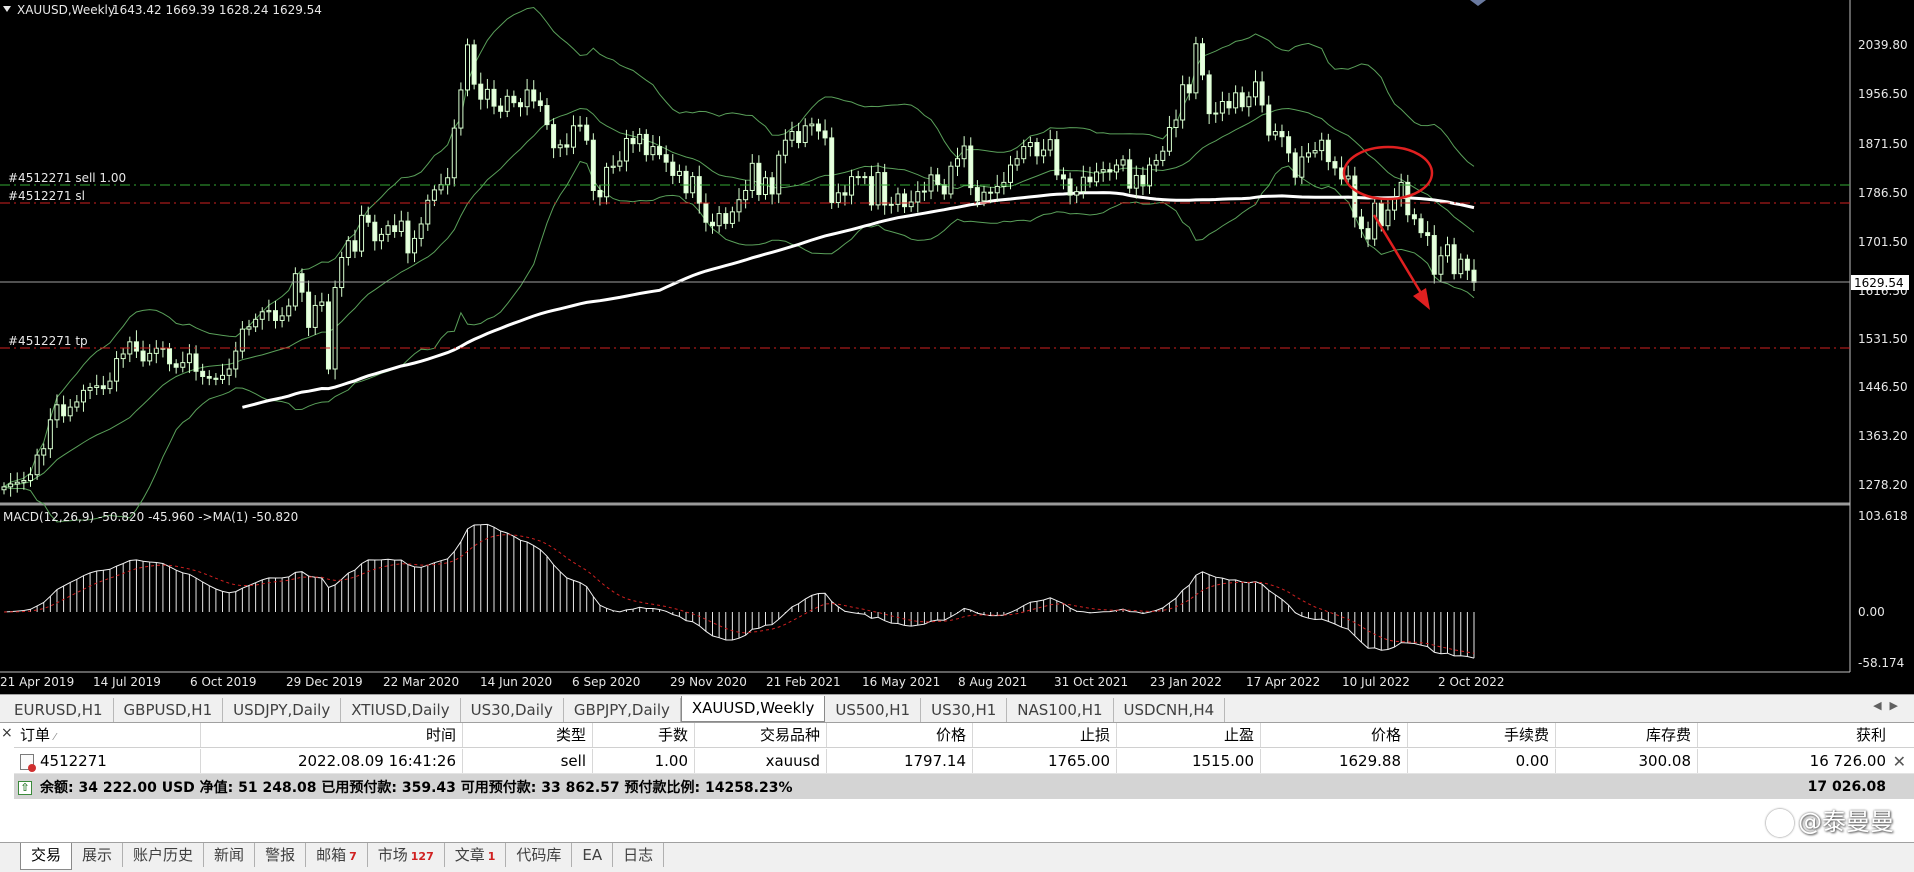 Image resolution: width=1914 pixels, height=872 pixels. Describe the element at coordinates (7, 9) in the screenshot. I see `chart-menu-triangle-icon` at that location.